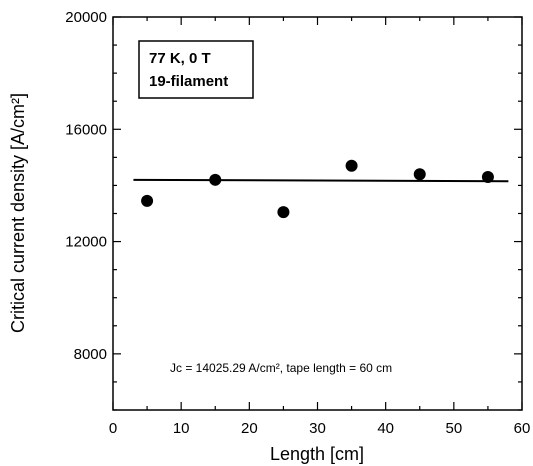 The width and height of the screenshot is (533, 466). Describe the element at coordinates (522, 428) in the screenshot. I see `x-tick-label: 60` at that location.